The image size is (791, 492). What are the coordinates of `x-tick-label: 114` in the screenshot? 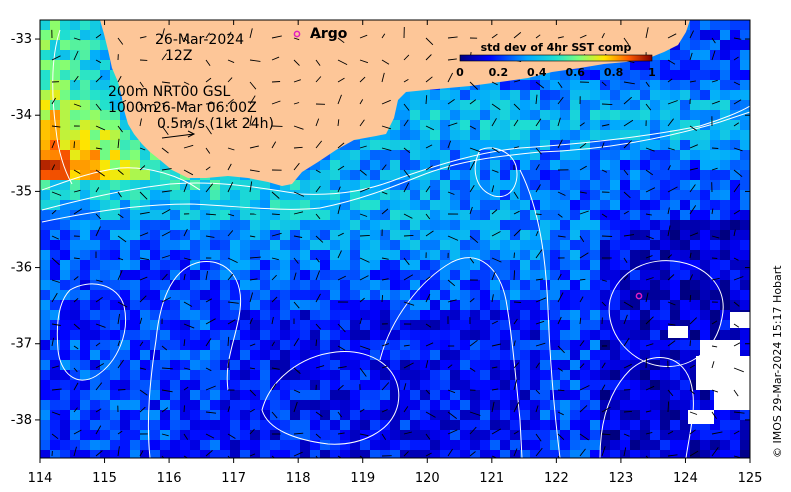 It's located at (40, 478).